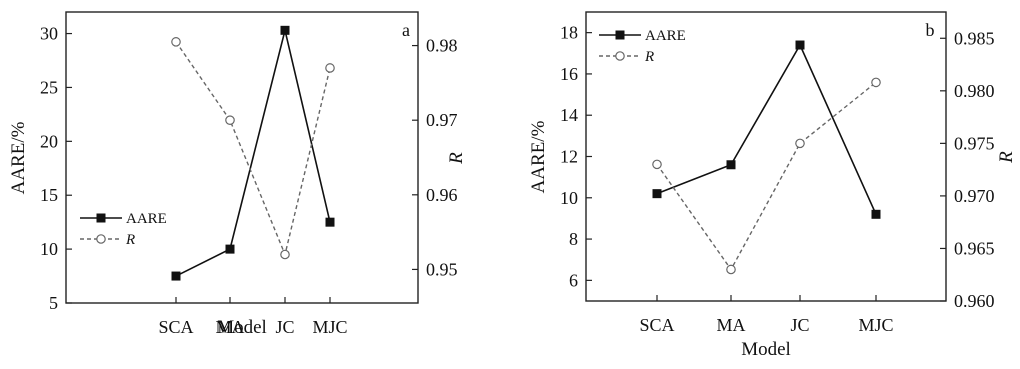 The image size is (1020, 369). What do you see at coordinates (974, 196) in the screenshot?
I see `y2-tick-label: 0.970` at bounding box center [974, 196].